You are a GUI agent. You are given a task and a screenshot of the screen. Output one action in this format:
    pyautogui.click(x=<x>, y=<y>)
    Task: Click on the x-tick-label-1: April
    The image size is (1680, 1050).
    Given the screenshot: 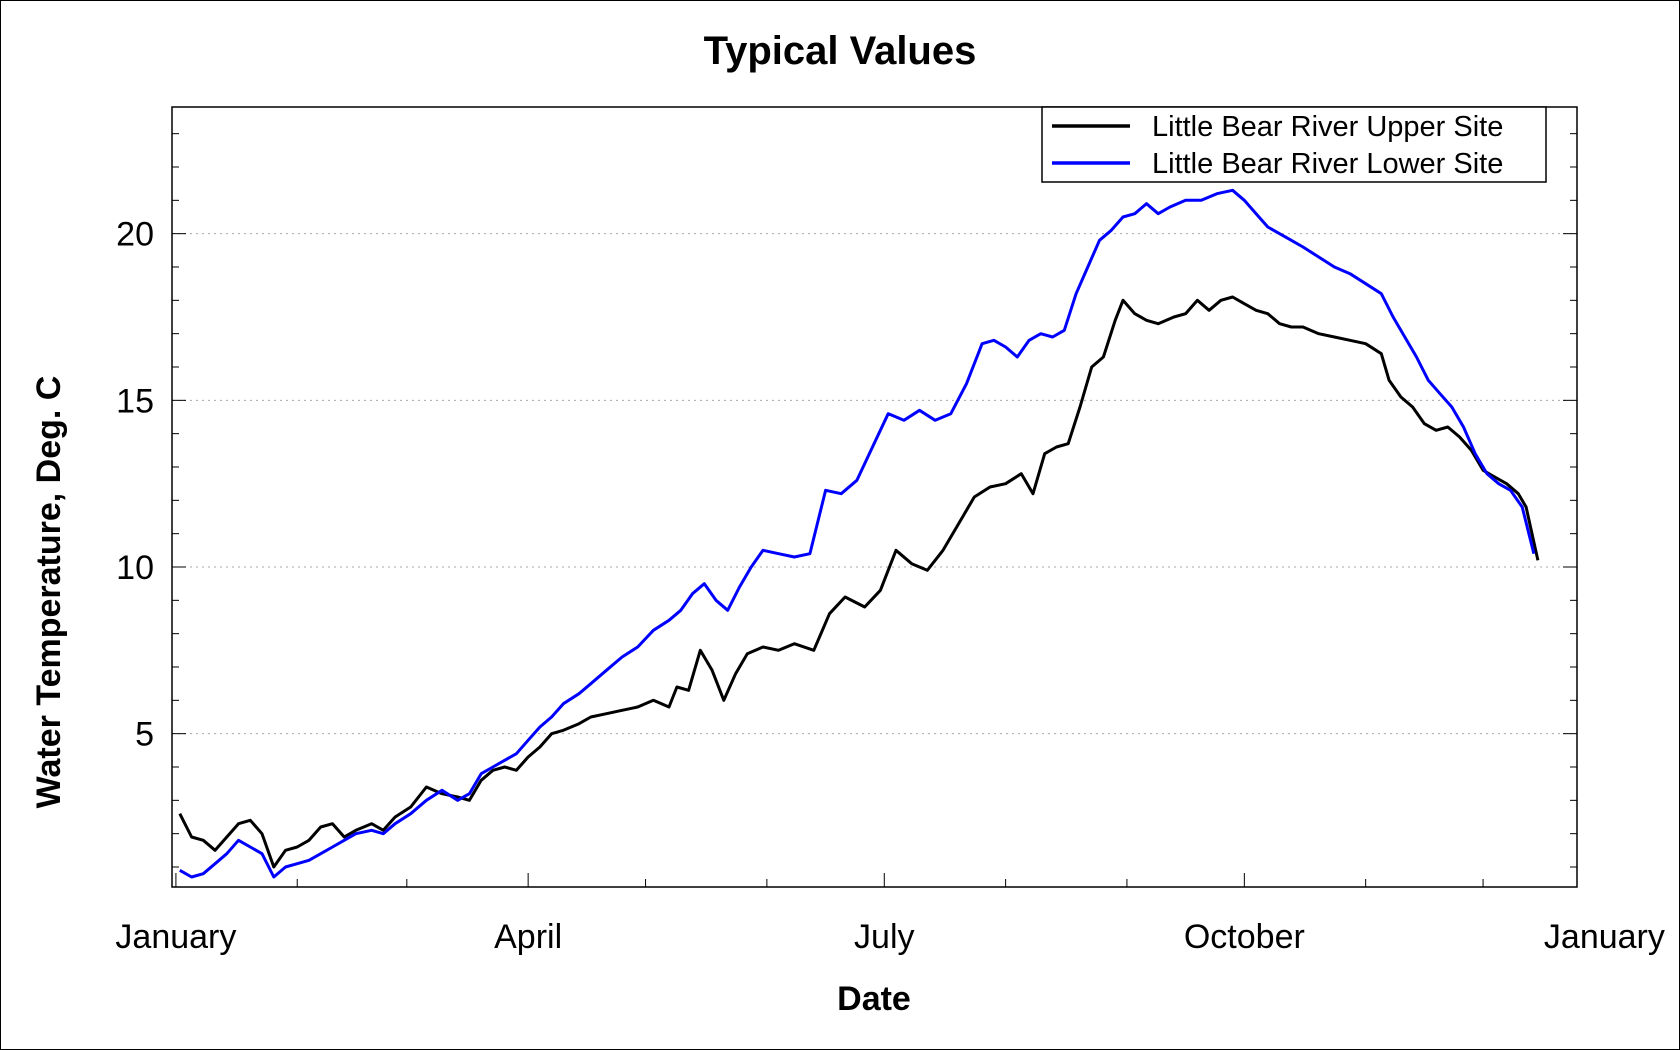 What is the action you would take?
    pyautogui.click(x=528, y=937)
    